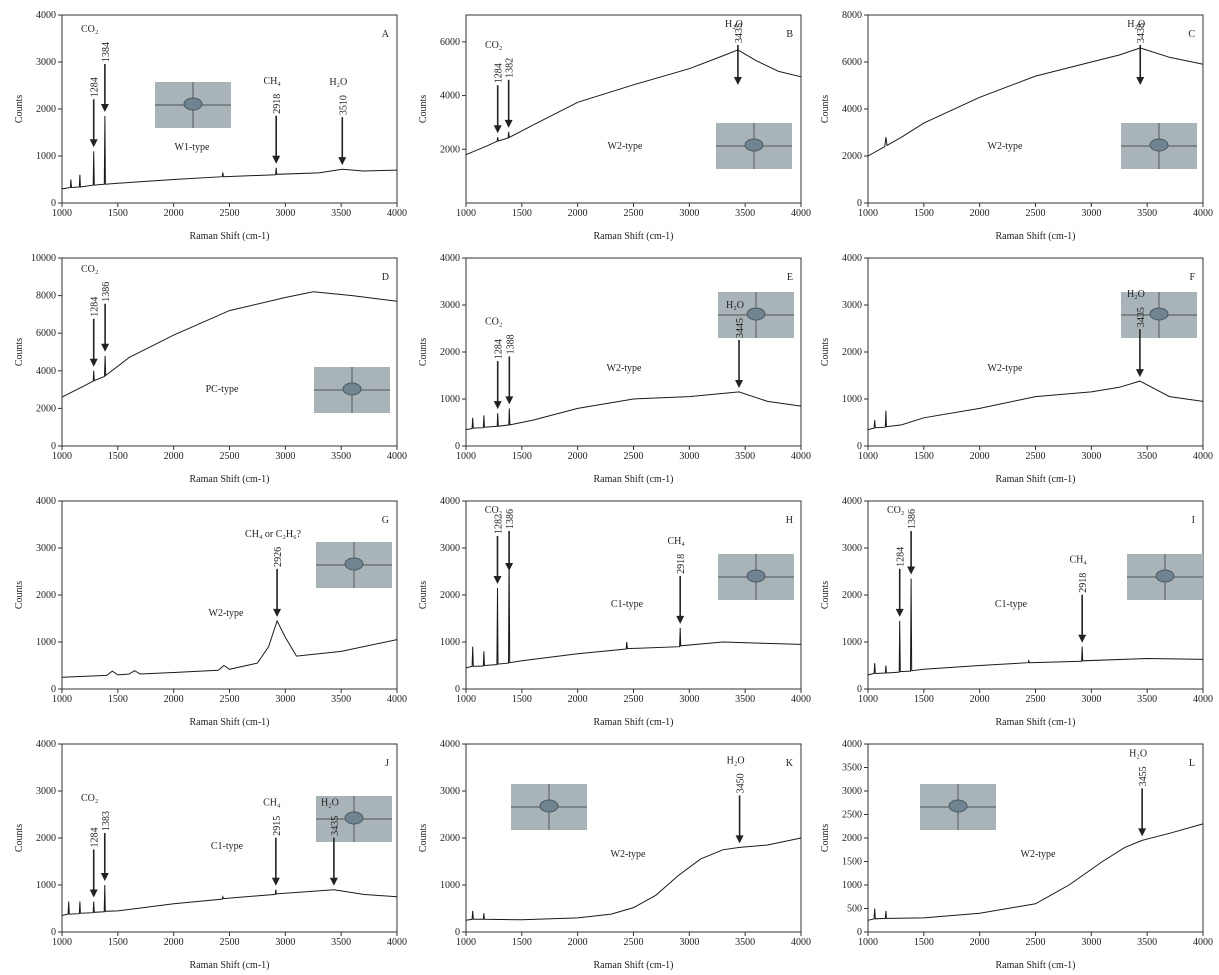 The image size is (1219, 975). I want to click on y-tick-label: 6000, so click(852, 62).